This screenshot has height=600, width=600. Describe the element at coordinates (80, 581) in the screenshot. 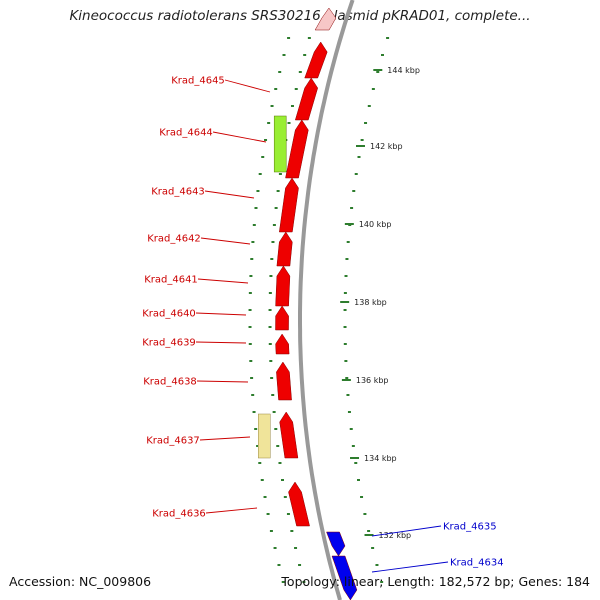

I see `accession-label: Accession: NC_009806` at that location.